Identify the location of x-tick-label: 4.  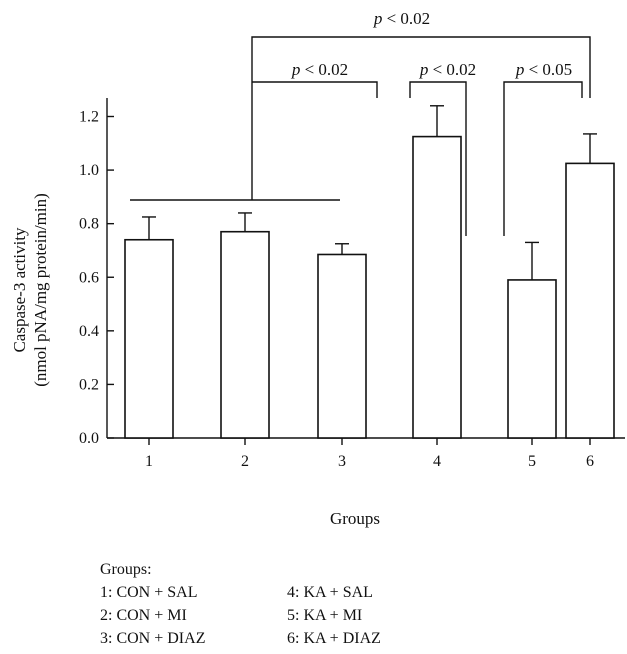
(437, 461).